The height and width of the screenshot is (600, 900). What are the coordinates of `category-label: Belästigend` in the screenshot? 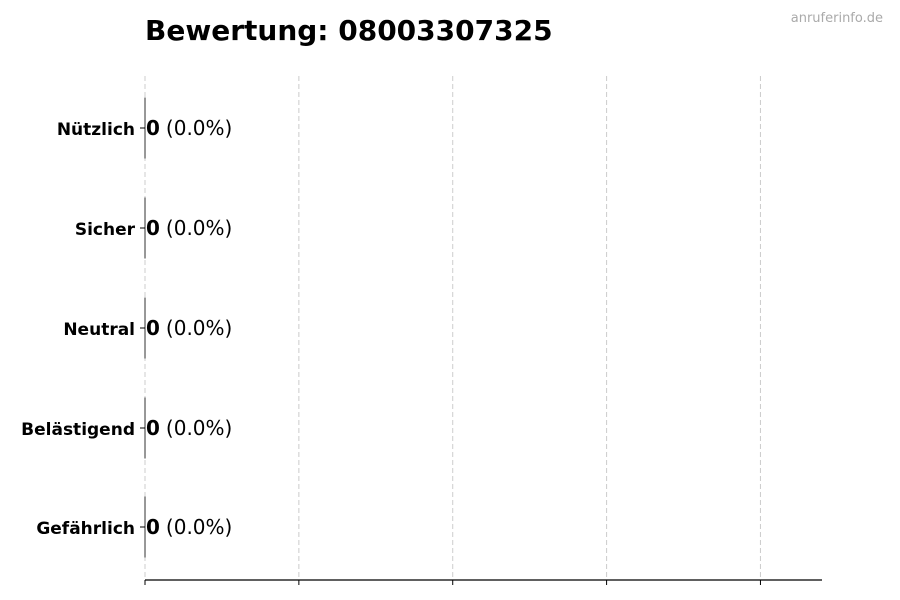 It's located at (78, 430).